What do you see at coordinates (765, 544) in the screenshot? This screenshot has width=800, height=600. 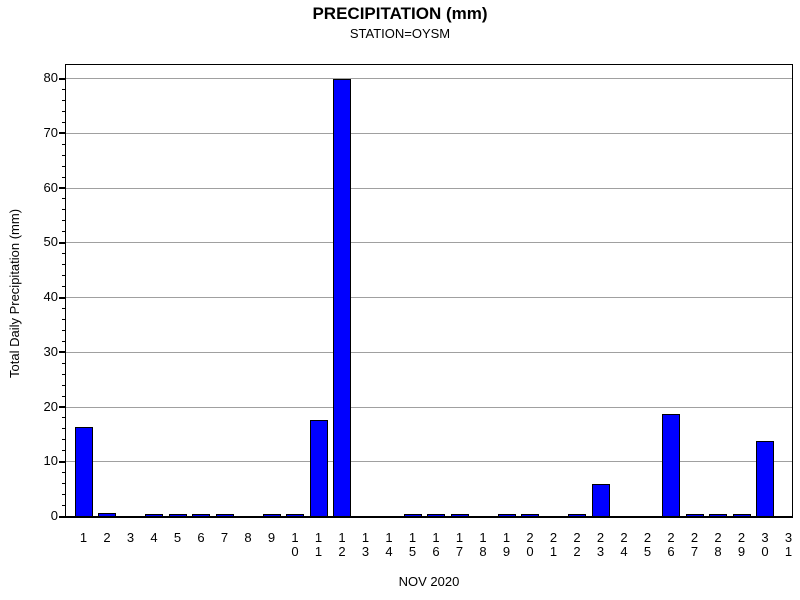 I see `x-tick-label-30: 3 0` at bounding box center [765, 544].